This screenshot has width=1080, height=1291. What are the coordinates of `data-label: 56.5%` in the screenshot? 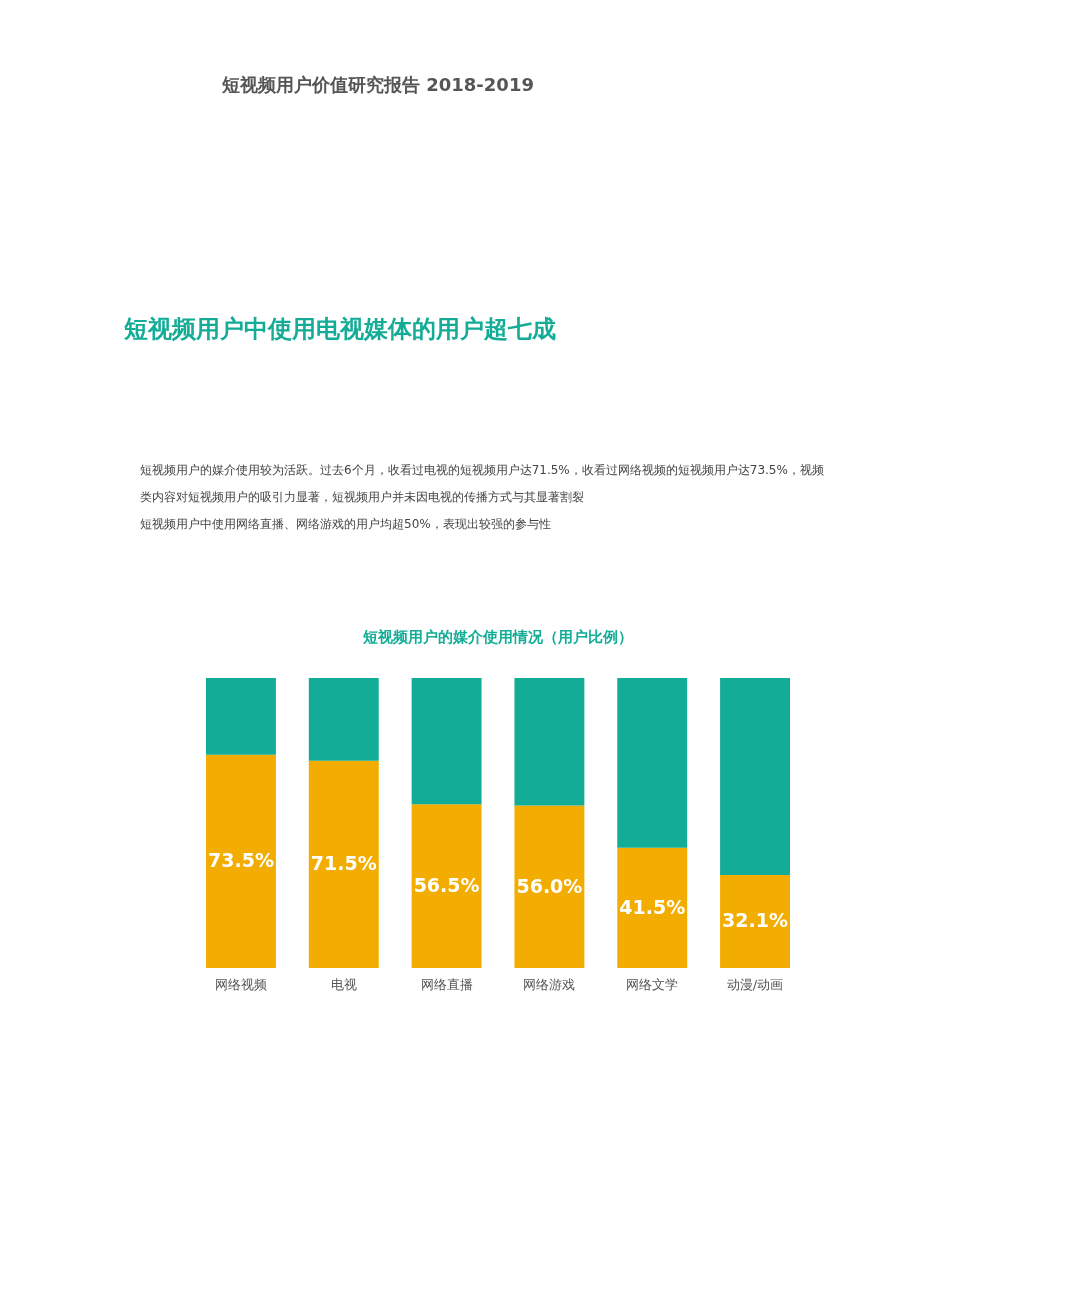 It's located at (446, 885).